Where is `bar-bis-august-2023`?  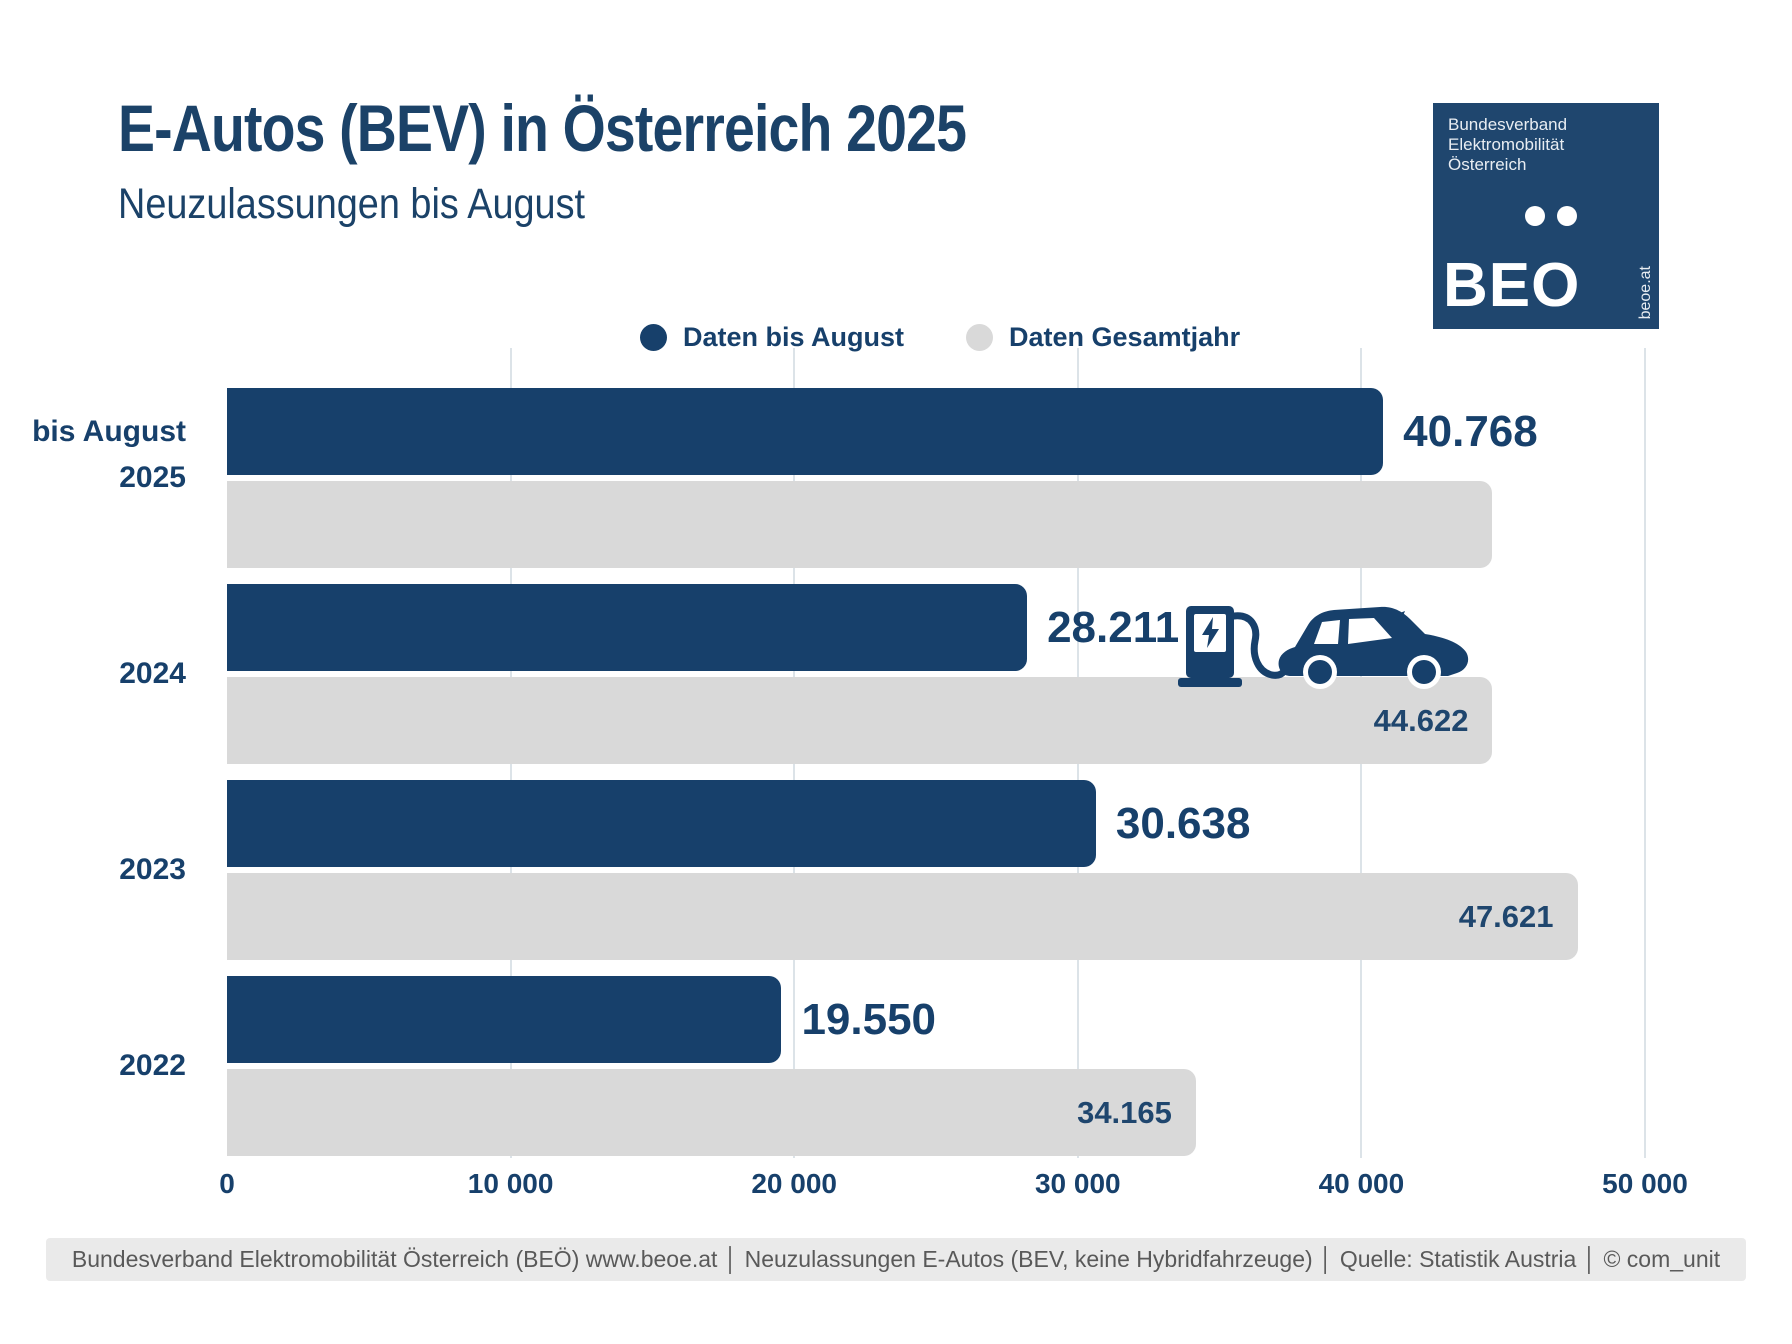 bar-bis-august-2023 is located at coordinates (661, 823).